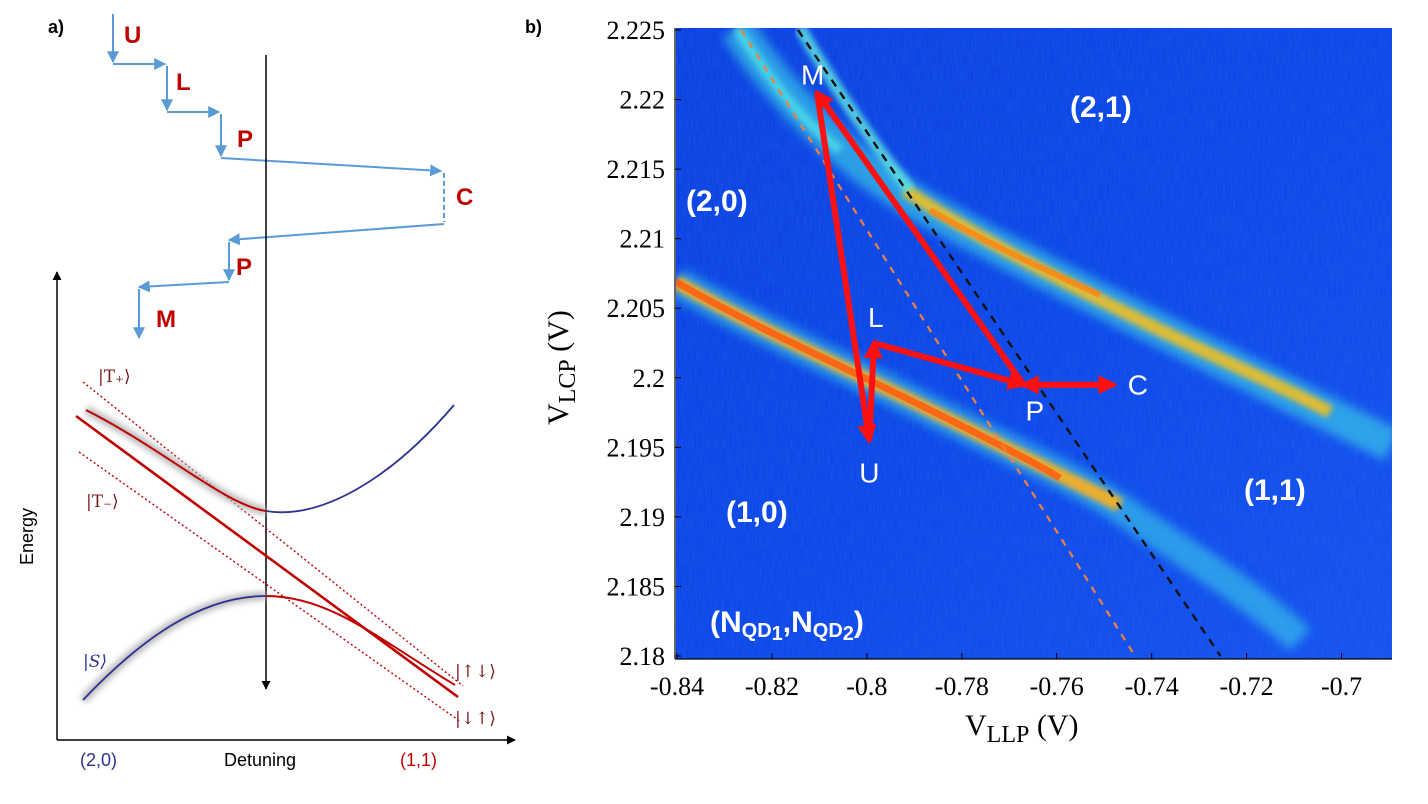 This screenshot has width=1428, height=804. Describe the element at coordinates (798, 622) in the screenshot. I see `occ-comma: ,N` at that location.